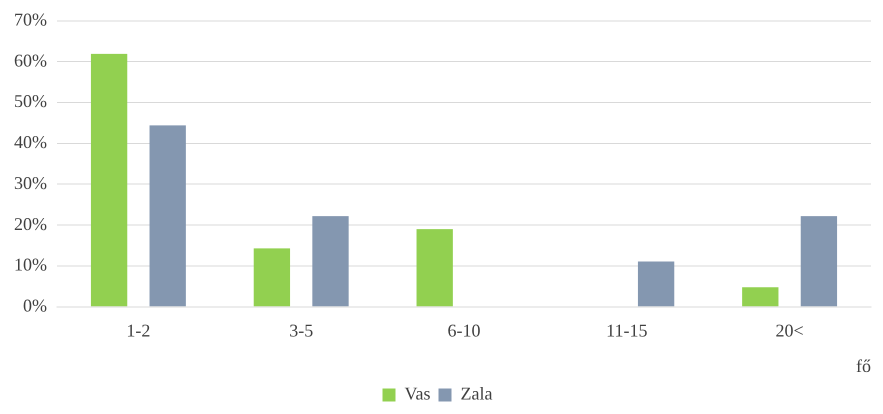 The width and height of the screenshot is (883, 414). I want to click on x-tick-label: 20<, so click(790, 330).